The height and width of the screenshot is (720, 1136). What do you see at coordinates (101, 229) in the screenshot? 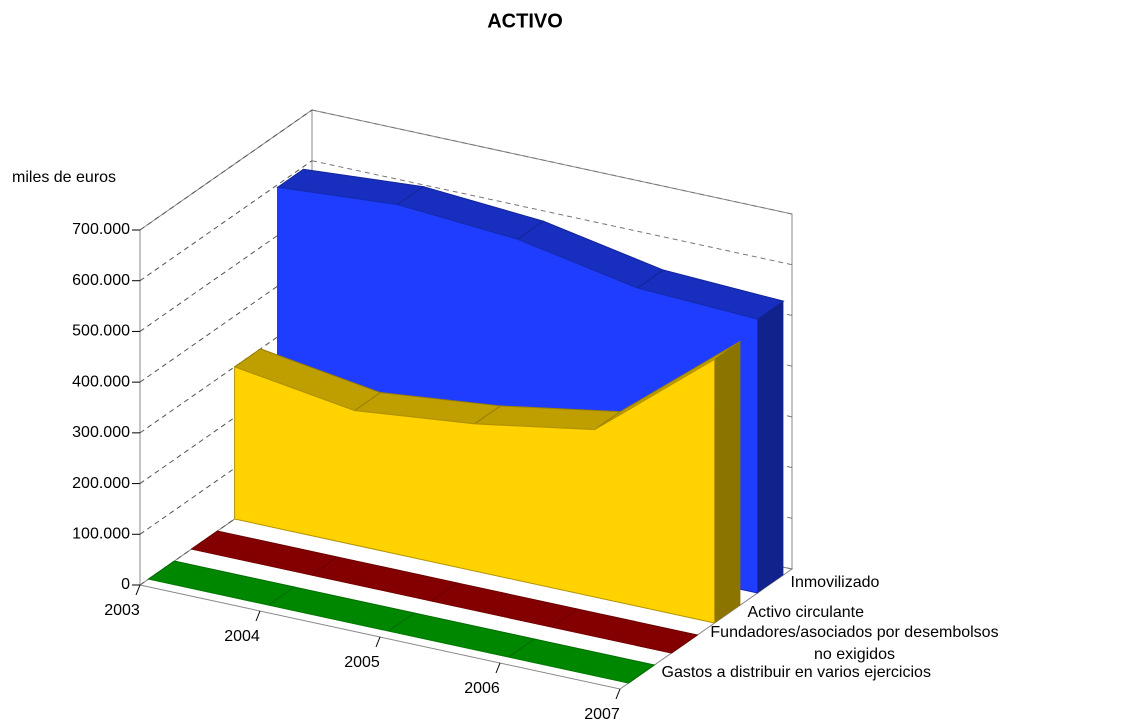
I see `y-tick-label: 700.000` at bounding box center [101, 229].